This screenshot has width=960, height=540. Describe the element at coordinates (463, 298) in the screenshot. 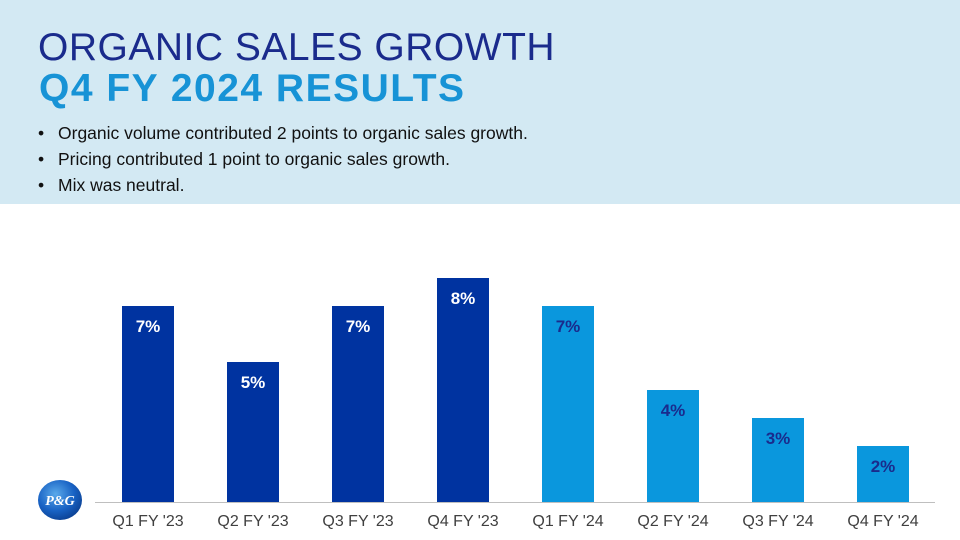

I see `data-label: 8%` at that location.